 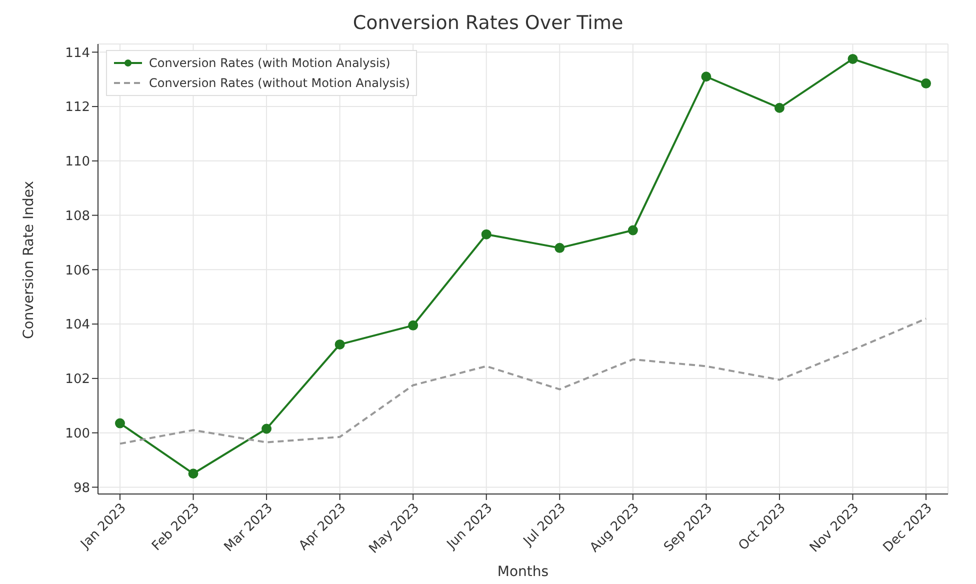 I want to click on y-tick-label: 100, so click(x=77, y=434).